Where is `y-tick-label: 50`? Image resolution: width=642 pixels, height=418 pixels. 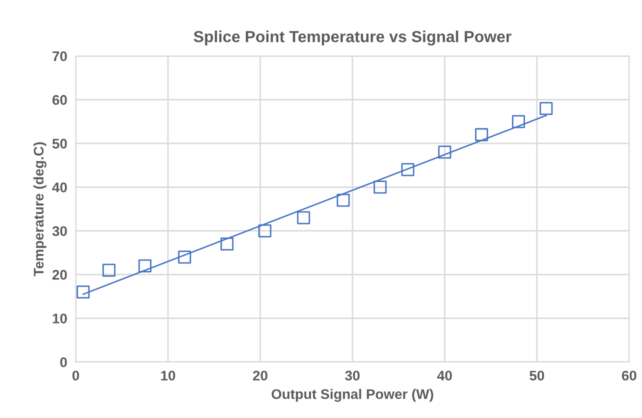 y-tick-label: 50 is located at coordinates (59, 143).